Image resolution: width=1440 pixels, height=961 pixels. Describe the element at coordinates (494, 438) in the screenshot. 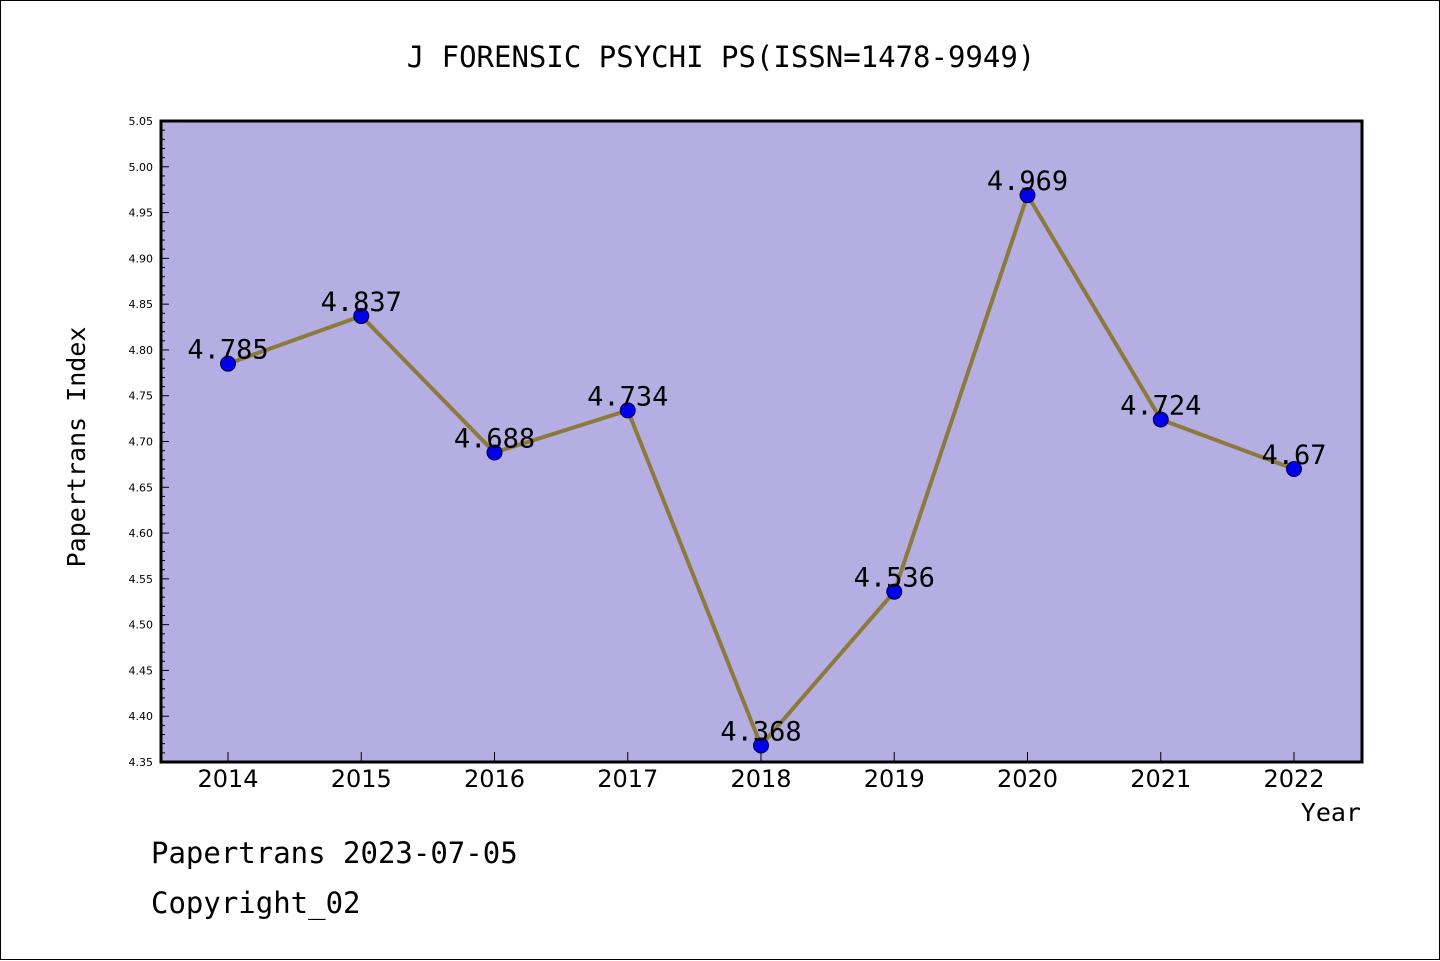

I see `data-label: 4.688` at that location.